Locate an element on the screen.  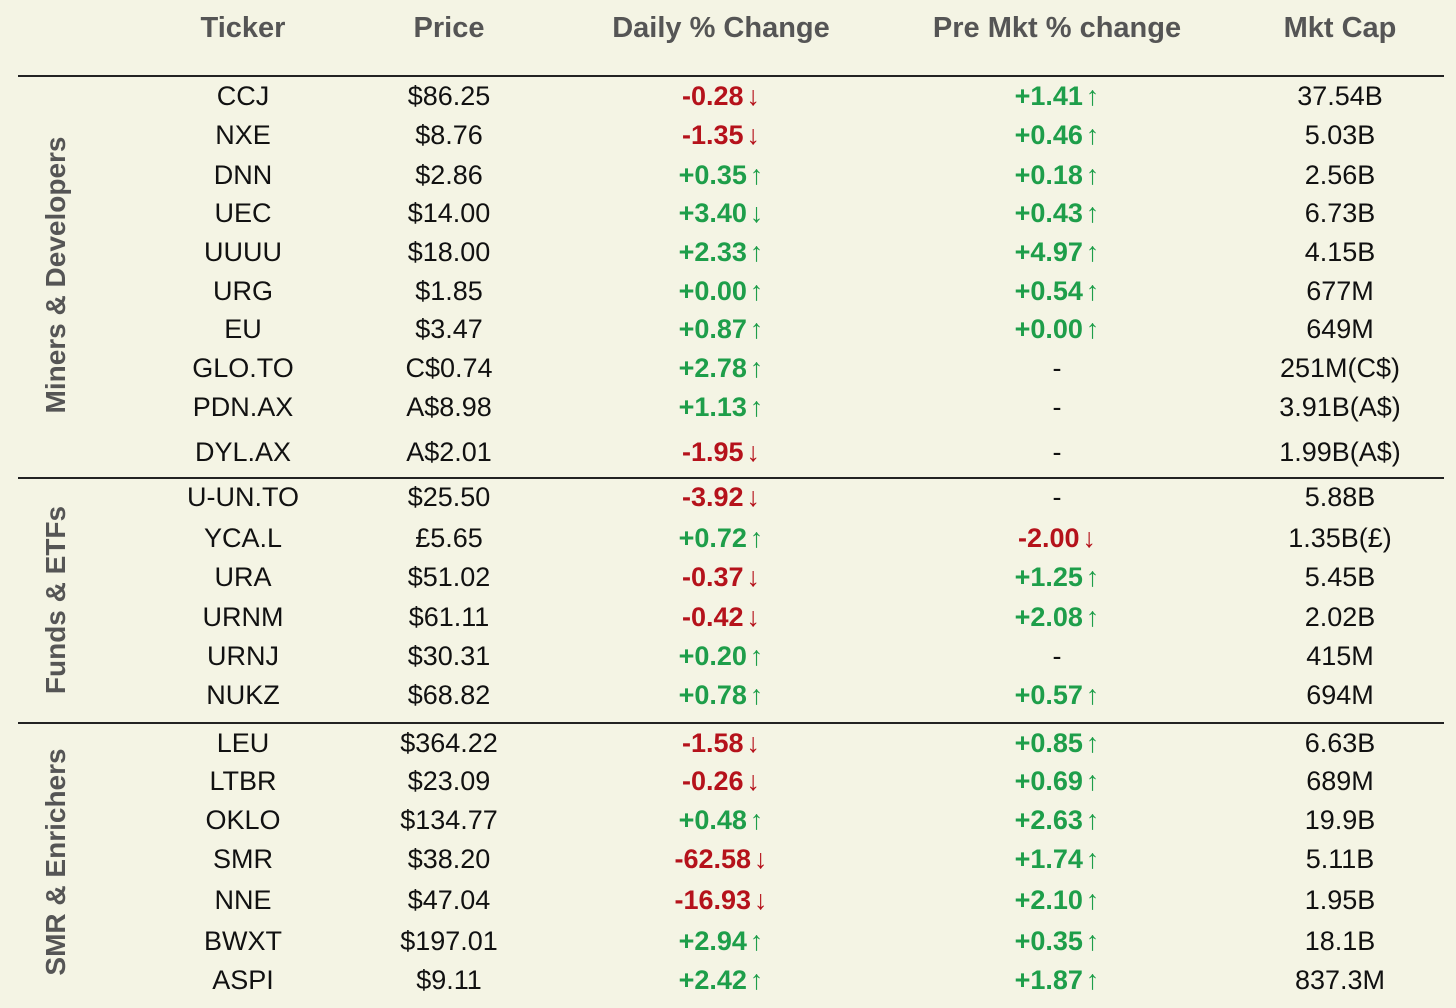
price-cell: $30.31 is located at coordinates (449, 656).